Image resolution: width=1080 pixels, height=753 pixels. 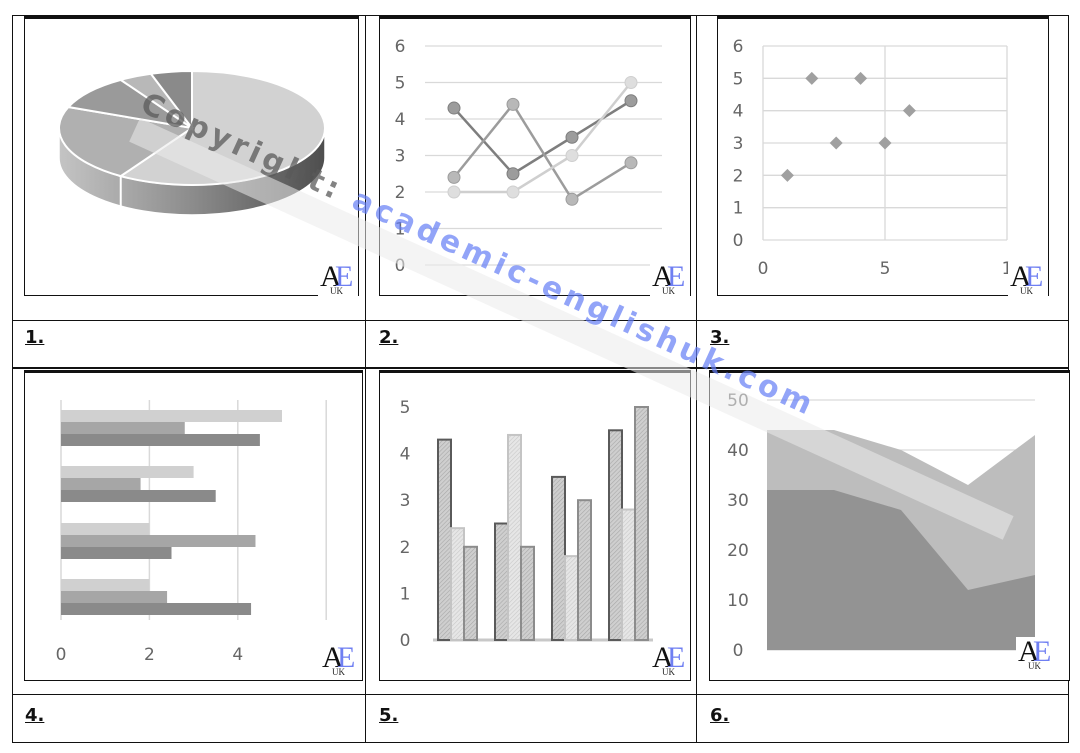 What do you see at coordinates (35, 337) in the screenshot?
I see `panel-label-1: 1.` at bounding box center [35, 337].